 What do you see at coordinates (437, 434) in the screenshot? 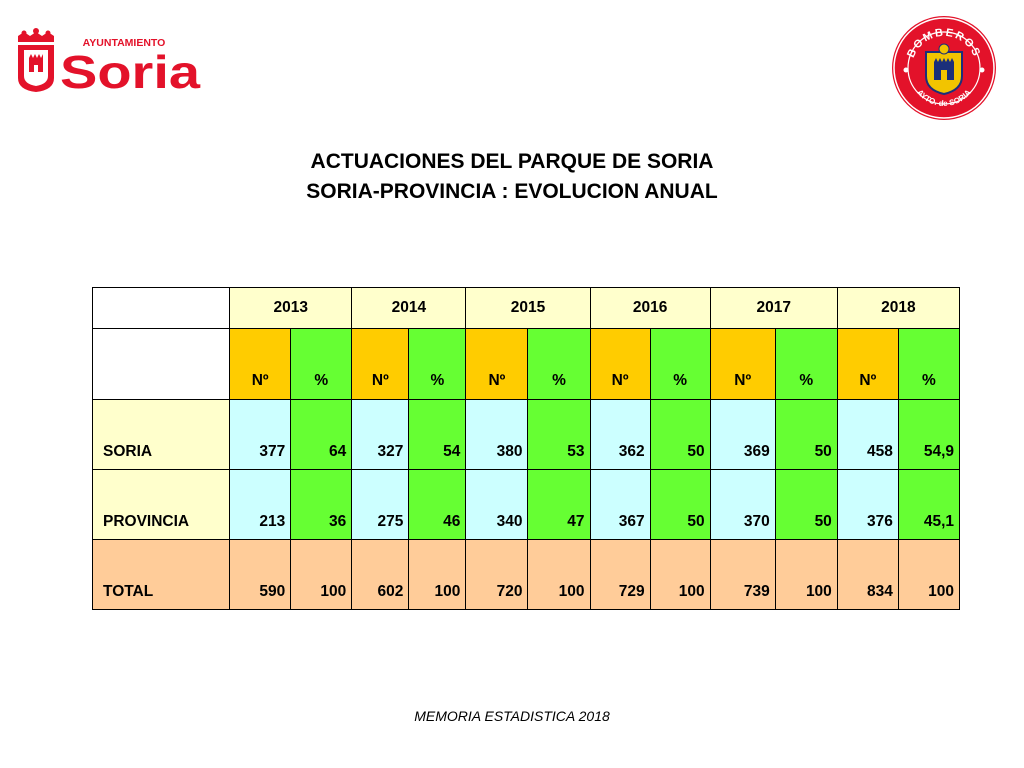
I see `percent-cell: 54` at bounding box center [437, 434].